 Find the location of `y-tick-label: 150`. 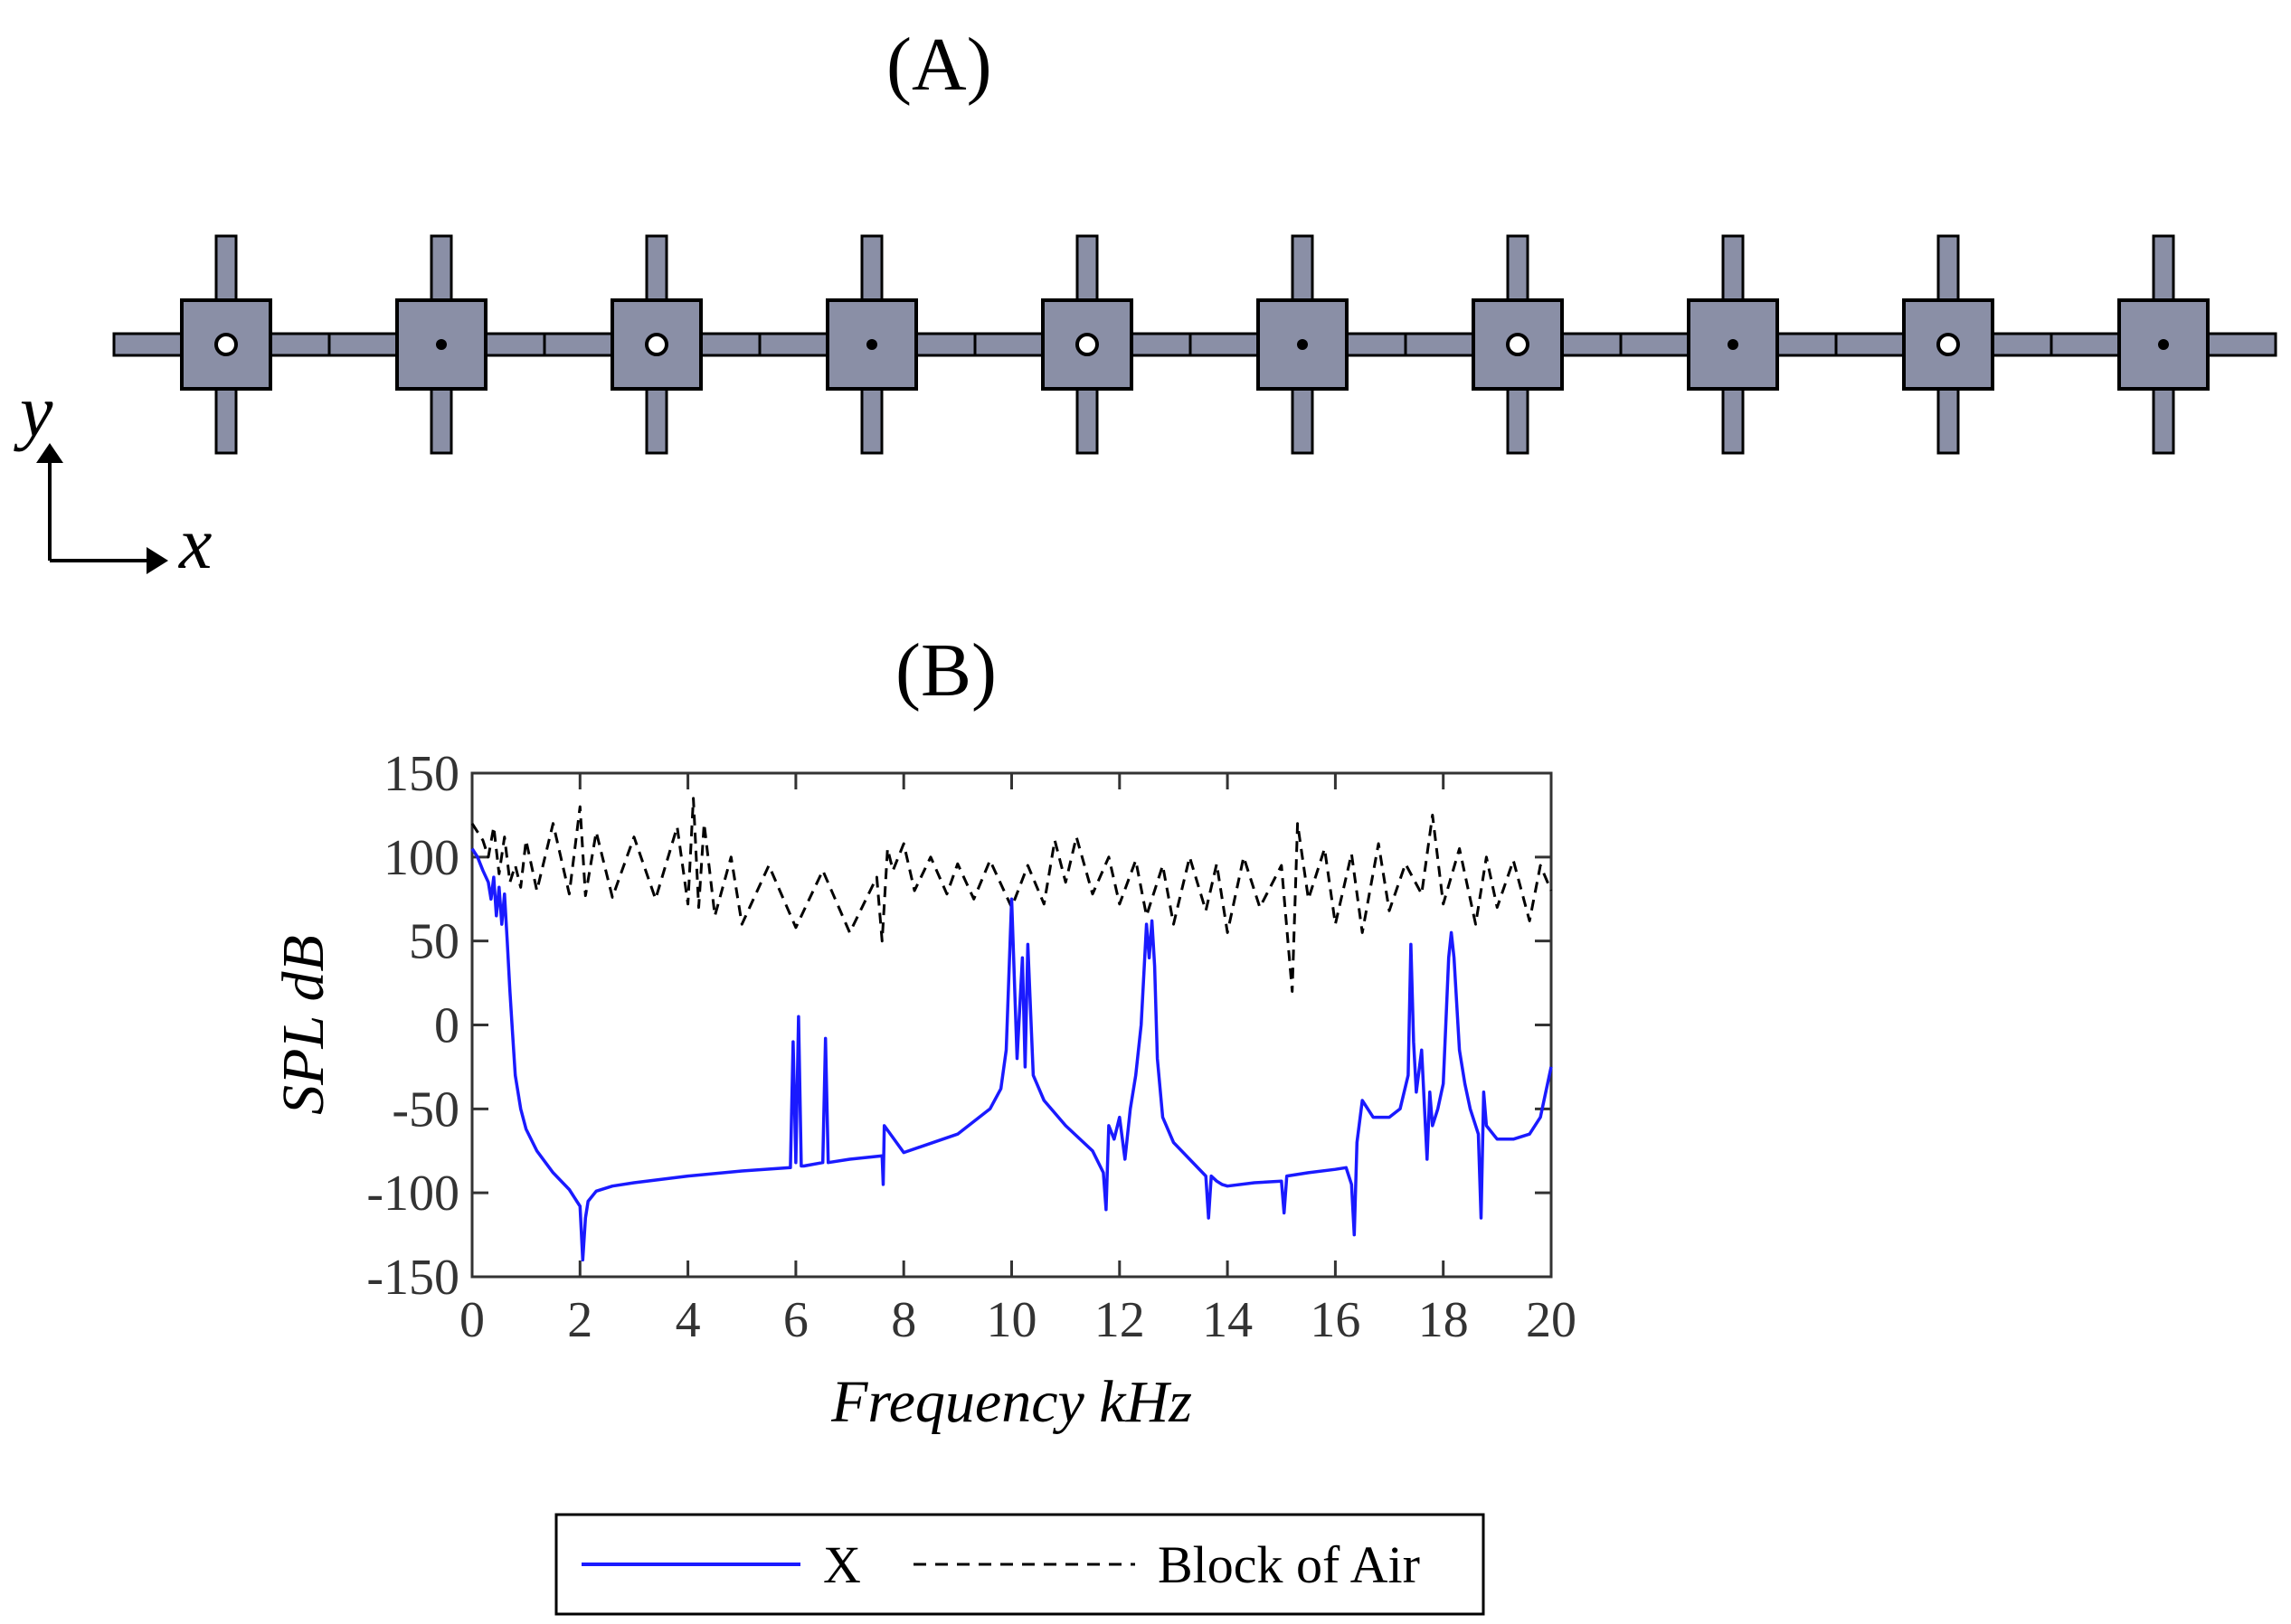

y-tick-label: 150 is located at coordinates (421, 774).